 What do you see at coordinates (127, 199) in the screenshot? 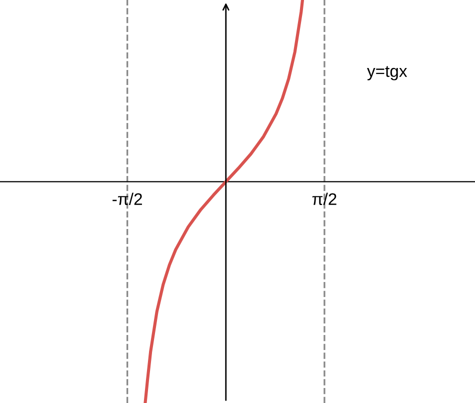
I see `x-tick-label: -π/2` at bounding box center [127, 199].